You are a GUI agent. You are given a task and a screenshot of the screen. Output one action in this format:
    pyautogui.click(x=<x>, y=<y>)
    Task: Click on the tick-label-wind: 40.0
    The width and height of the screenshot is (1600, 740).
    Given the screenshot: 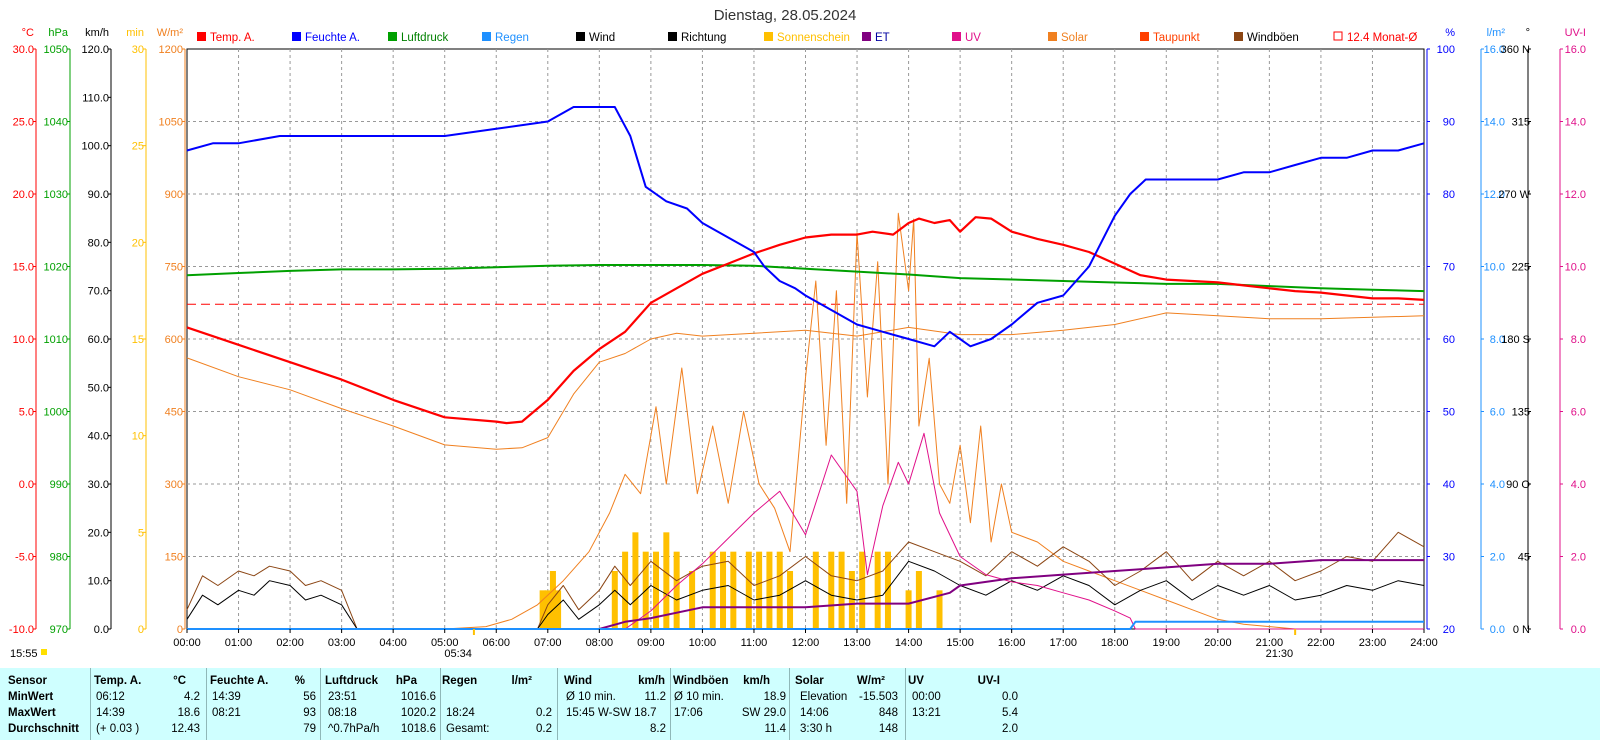 What is the action you would take?
    pyautogui.click(x=98, y=437)
    